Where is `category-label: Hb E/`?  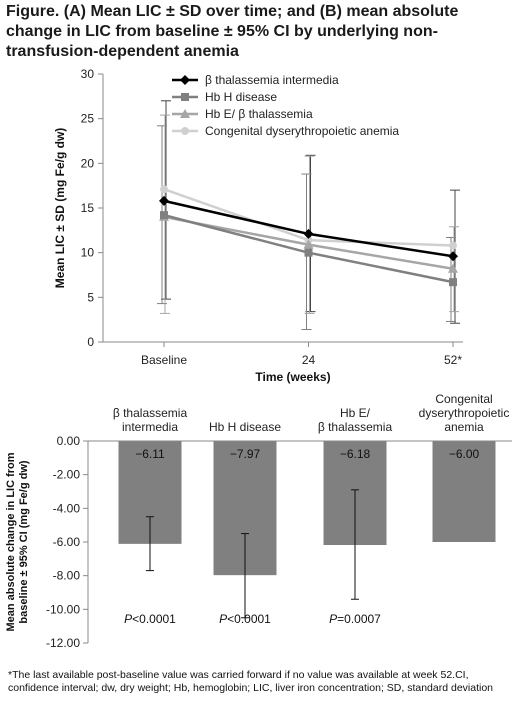 category-label: Hb E/ is located at coordinates (355, 413).